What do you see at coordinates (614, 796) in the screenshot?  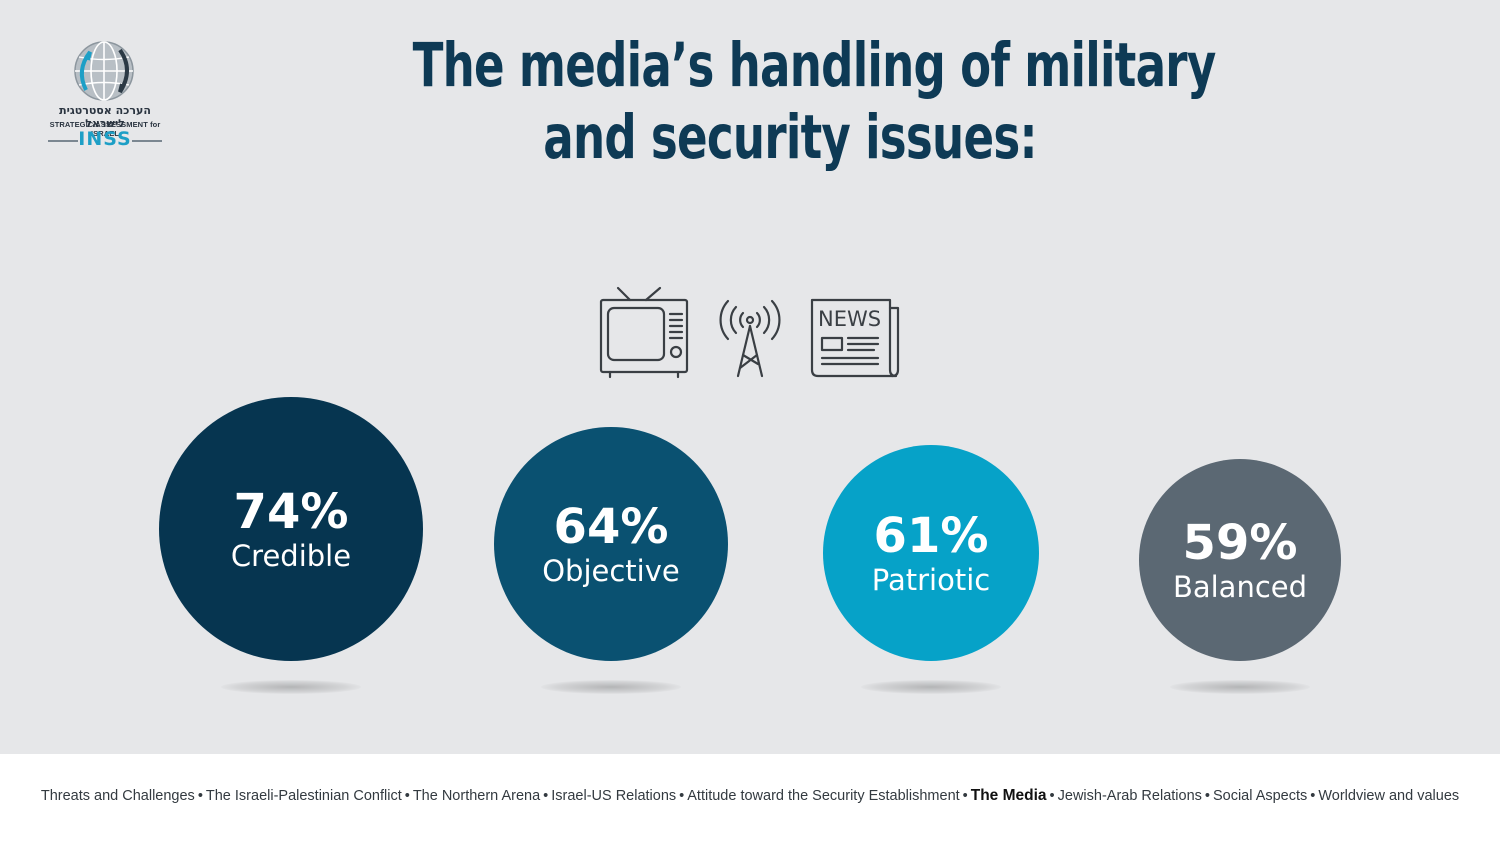 I see `nav-item: Israel-US Relations` at bounding box center [614, 796].